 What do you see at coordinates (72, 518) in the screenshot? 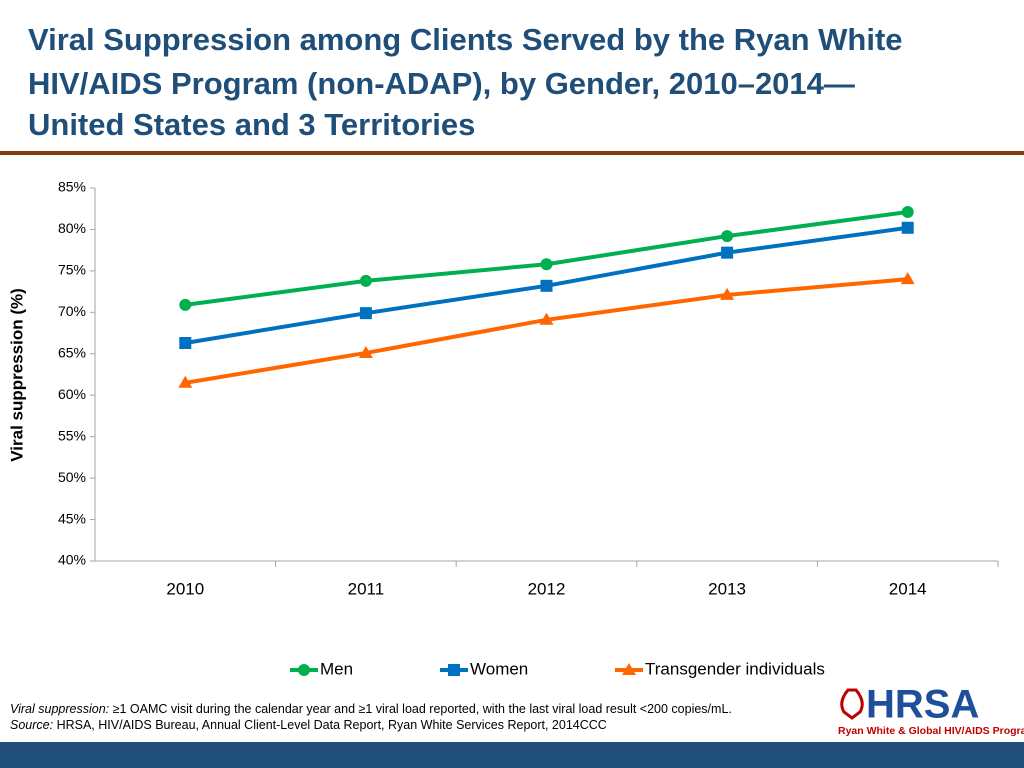
I see `y-tick-label: 45%` at bounding box center [72, 518].